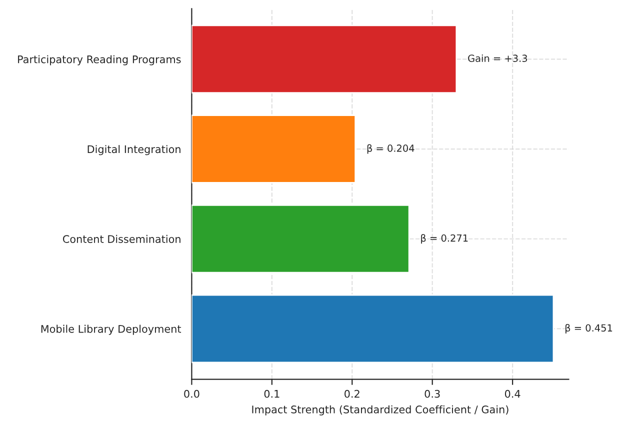  Describe the element at coordinates (512, 394) in the screenshot. I see `x-tick-label: 0.4` at that location.